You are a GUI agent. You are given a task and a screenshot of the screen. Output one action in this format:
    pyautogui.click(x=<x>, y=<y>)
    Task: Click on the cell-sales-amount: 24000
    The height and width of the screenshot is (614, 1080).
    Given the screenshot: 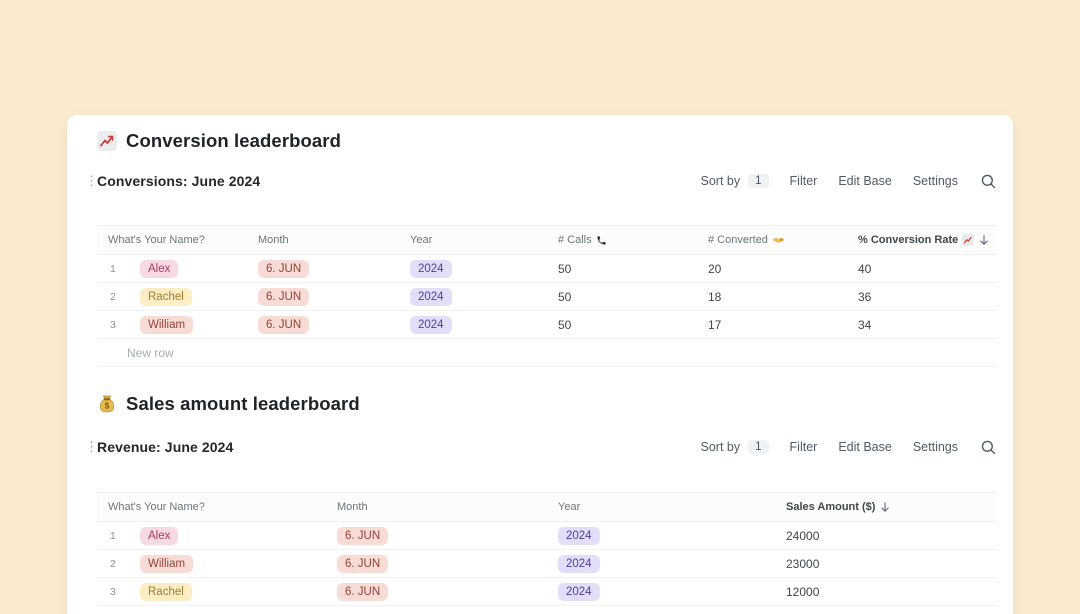 What is the action you would take?
    pyautogui.click(x=803, y=535)
    